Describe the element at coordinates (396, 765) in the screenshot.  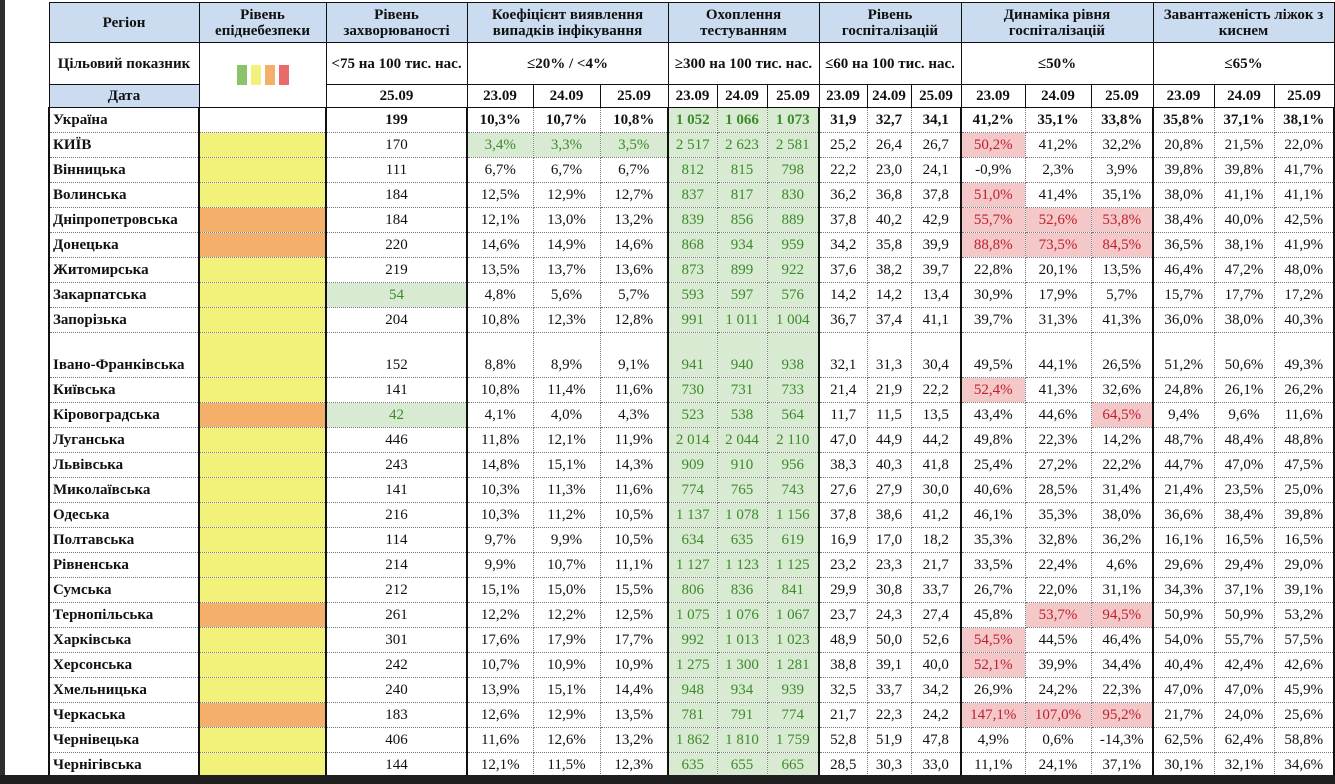
I see `incidence-value: 144` at that location.